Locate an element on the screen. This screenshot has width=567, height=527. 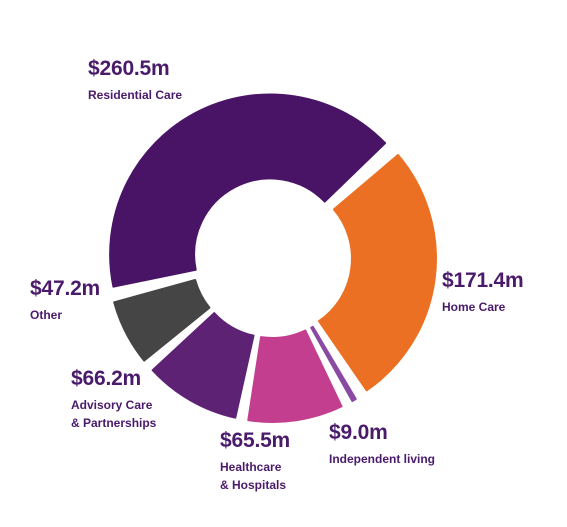
category-label-home-care: Home Care is located at coordinates (474, 307).